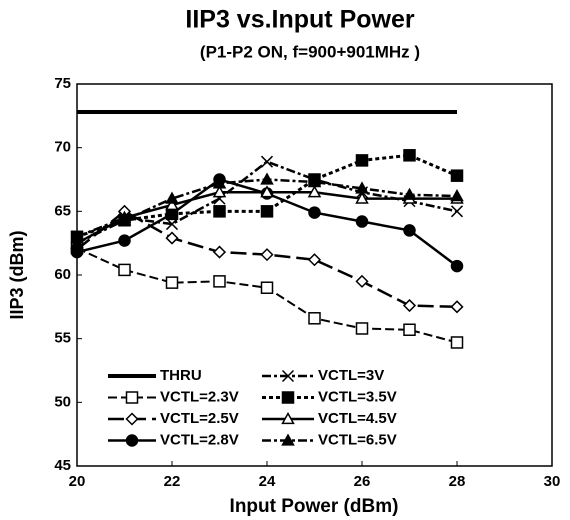 The image size is (570, 520). I want to click on x-tick-label: 24, so click(267, 481).